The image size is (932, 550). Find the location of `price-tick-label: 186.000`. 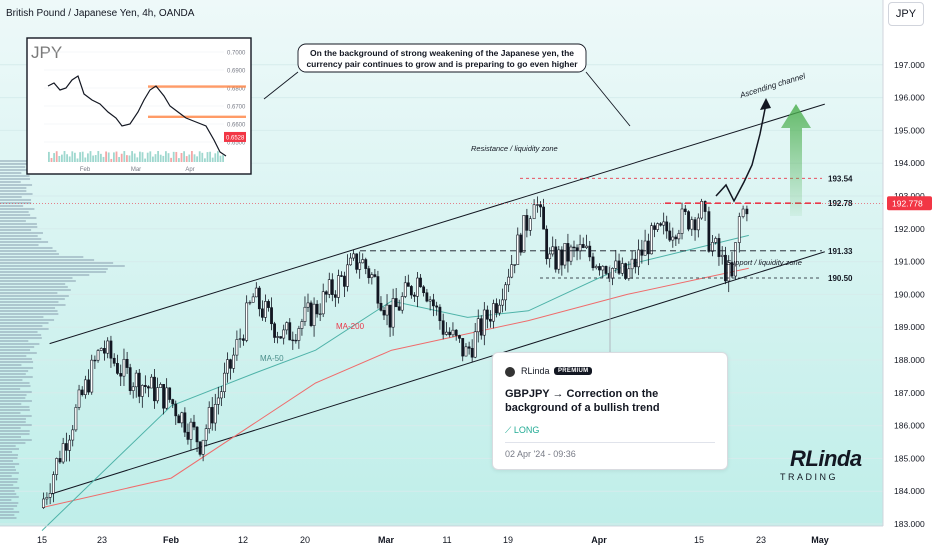

price-tick-label: 186.000 is located at coordinates (909, 426).